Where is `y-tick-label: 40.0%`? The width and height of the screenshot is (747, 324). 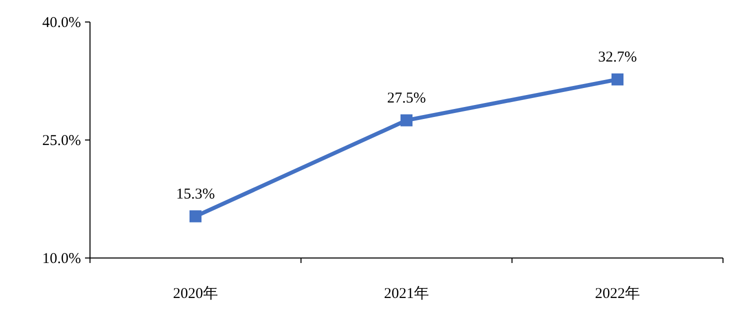
y-tick-label: 40.0% is located at coordinates (61, 23).